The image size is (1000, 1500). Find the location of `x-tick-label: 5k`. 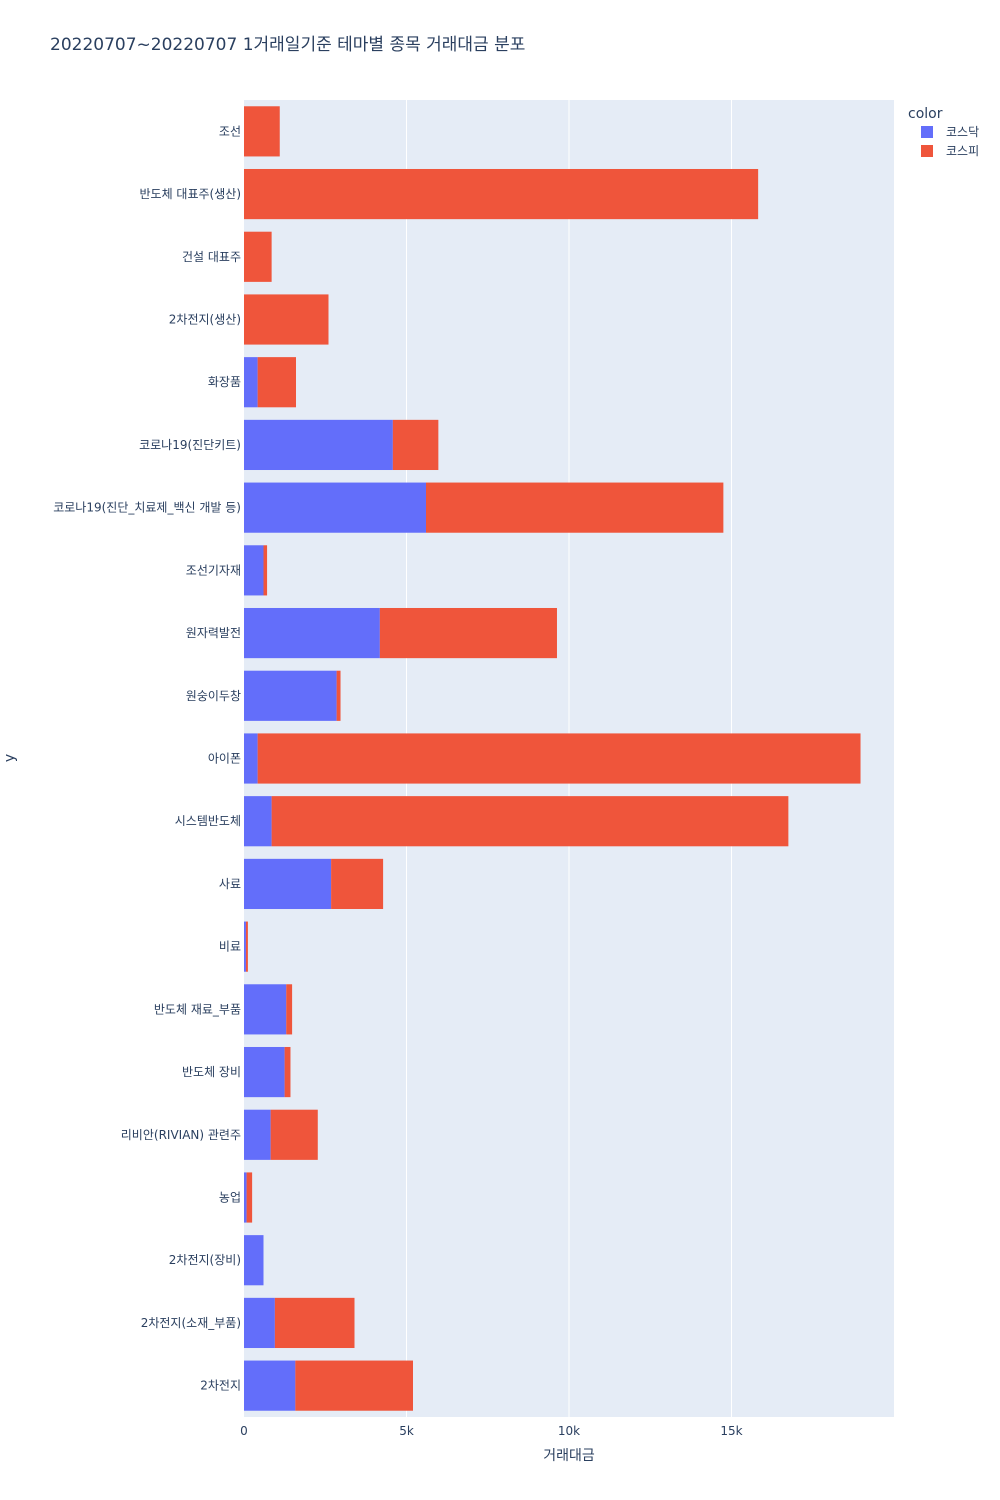

x-tick-label: 5k is located at coordinates (406, 1431).